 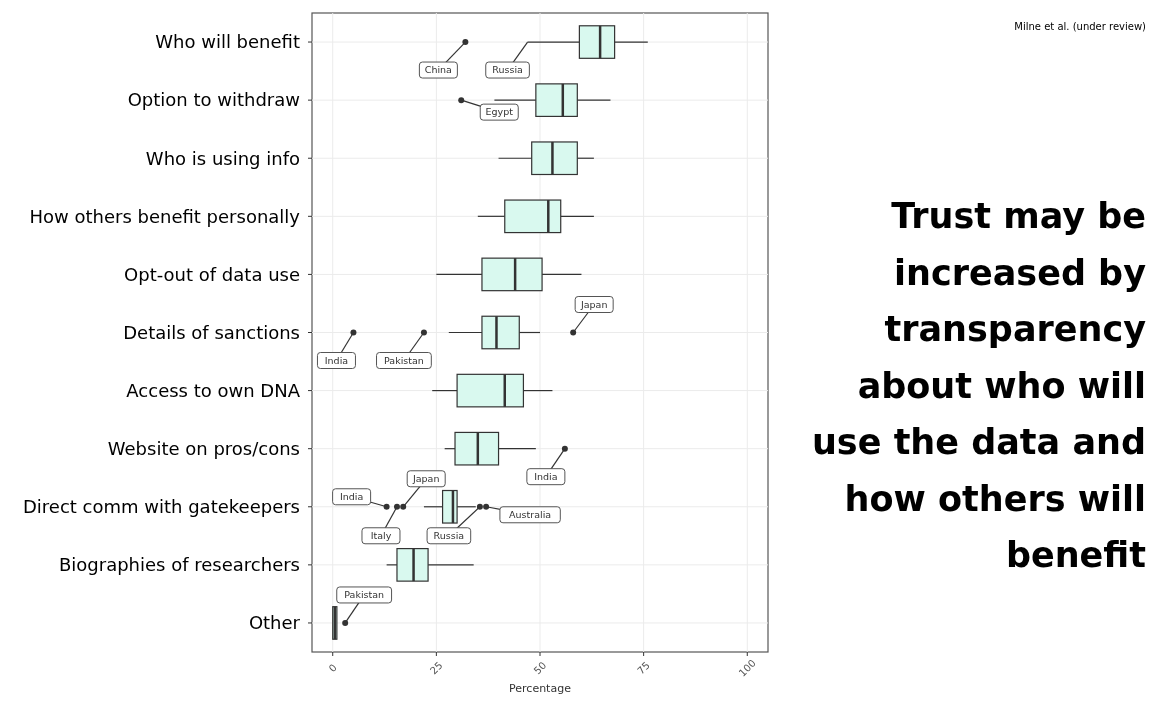 I want to click on x-tick-label: 0, so click(x=332, y=668).